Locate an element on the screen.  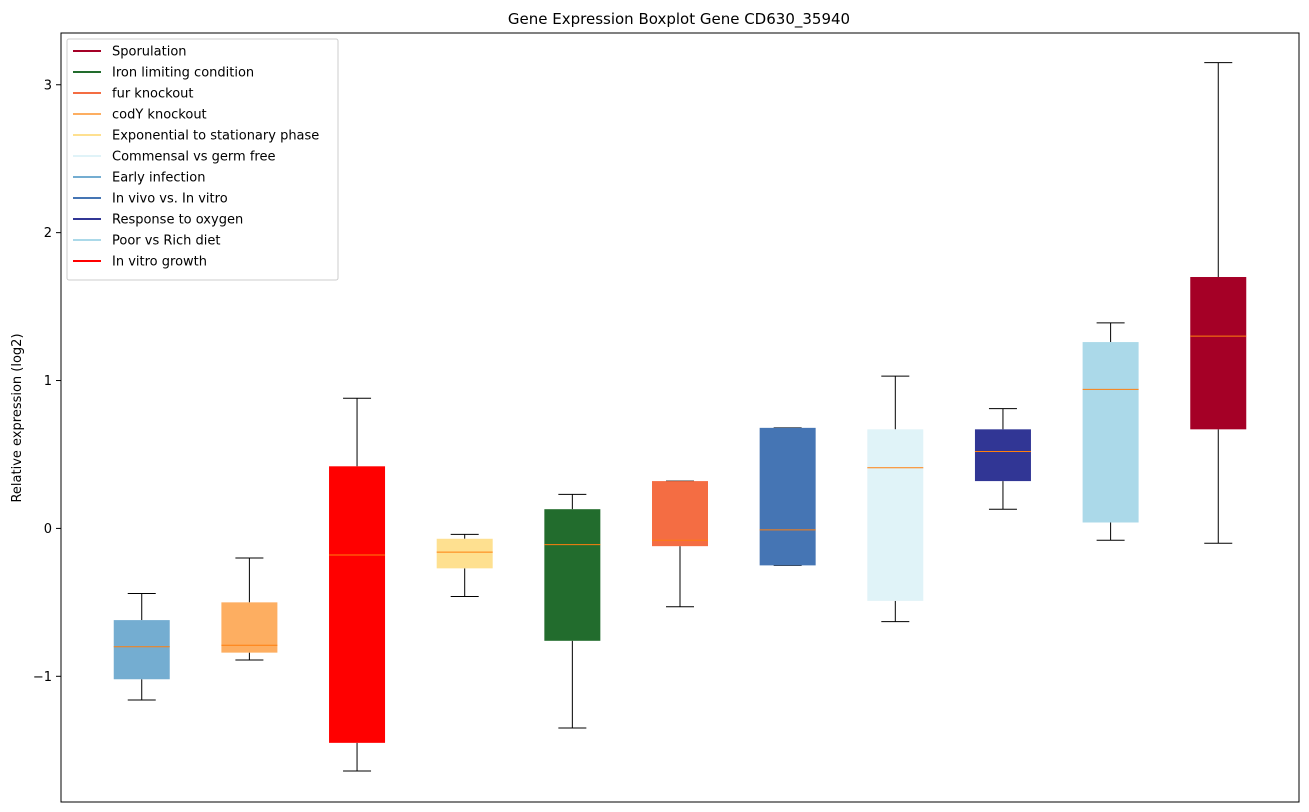
legend-label: Iron limiting condition is located at coordinates (183, 73).